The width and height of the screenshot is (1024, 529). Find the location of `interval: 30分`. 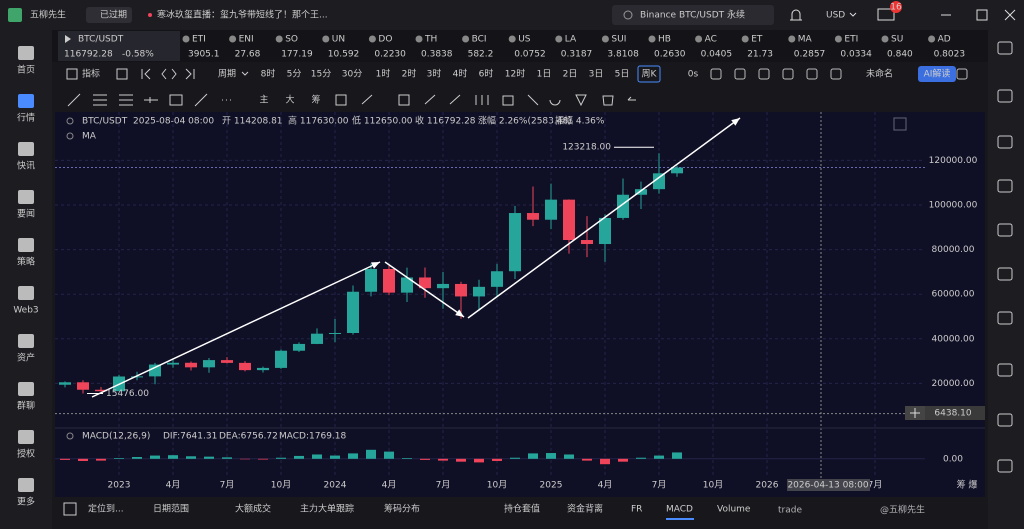

interval: 30分 is located at coordinates (352, 74).